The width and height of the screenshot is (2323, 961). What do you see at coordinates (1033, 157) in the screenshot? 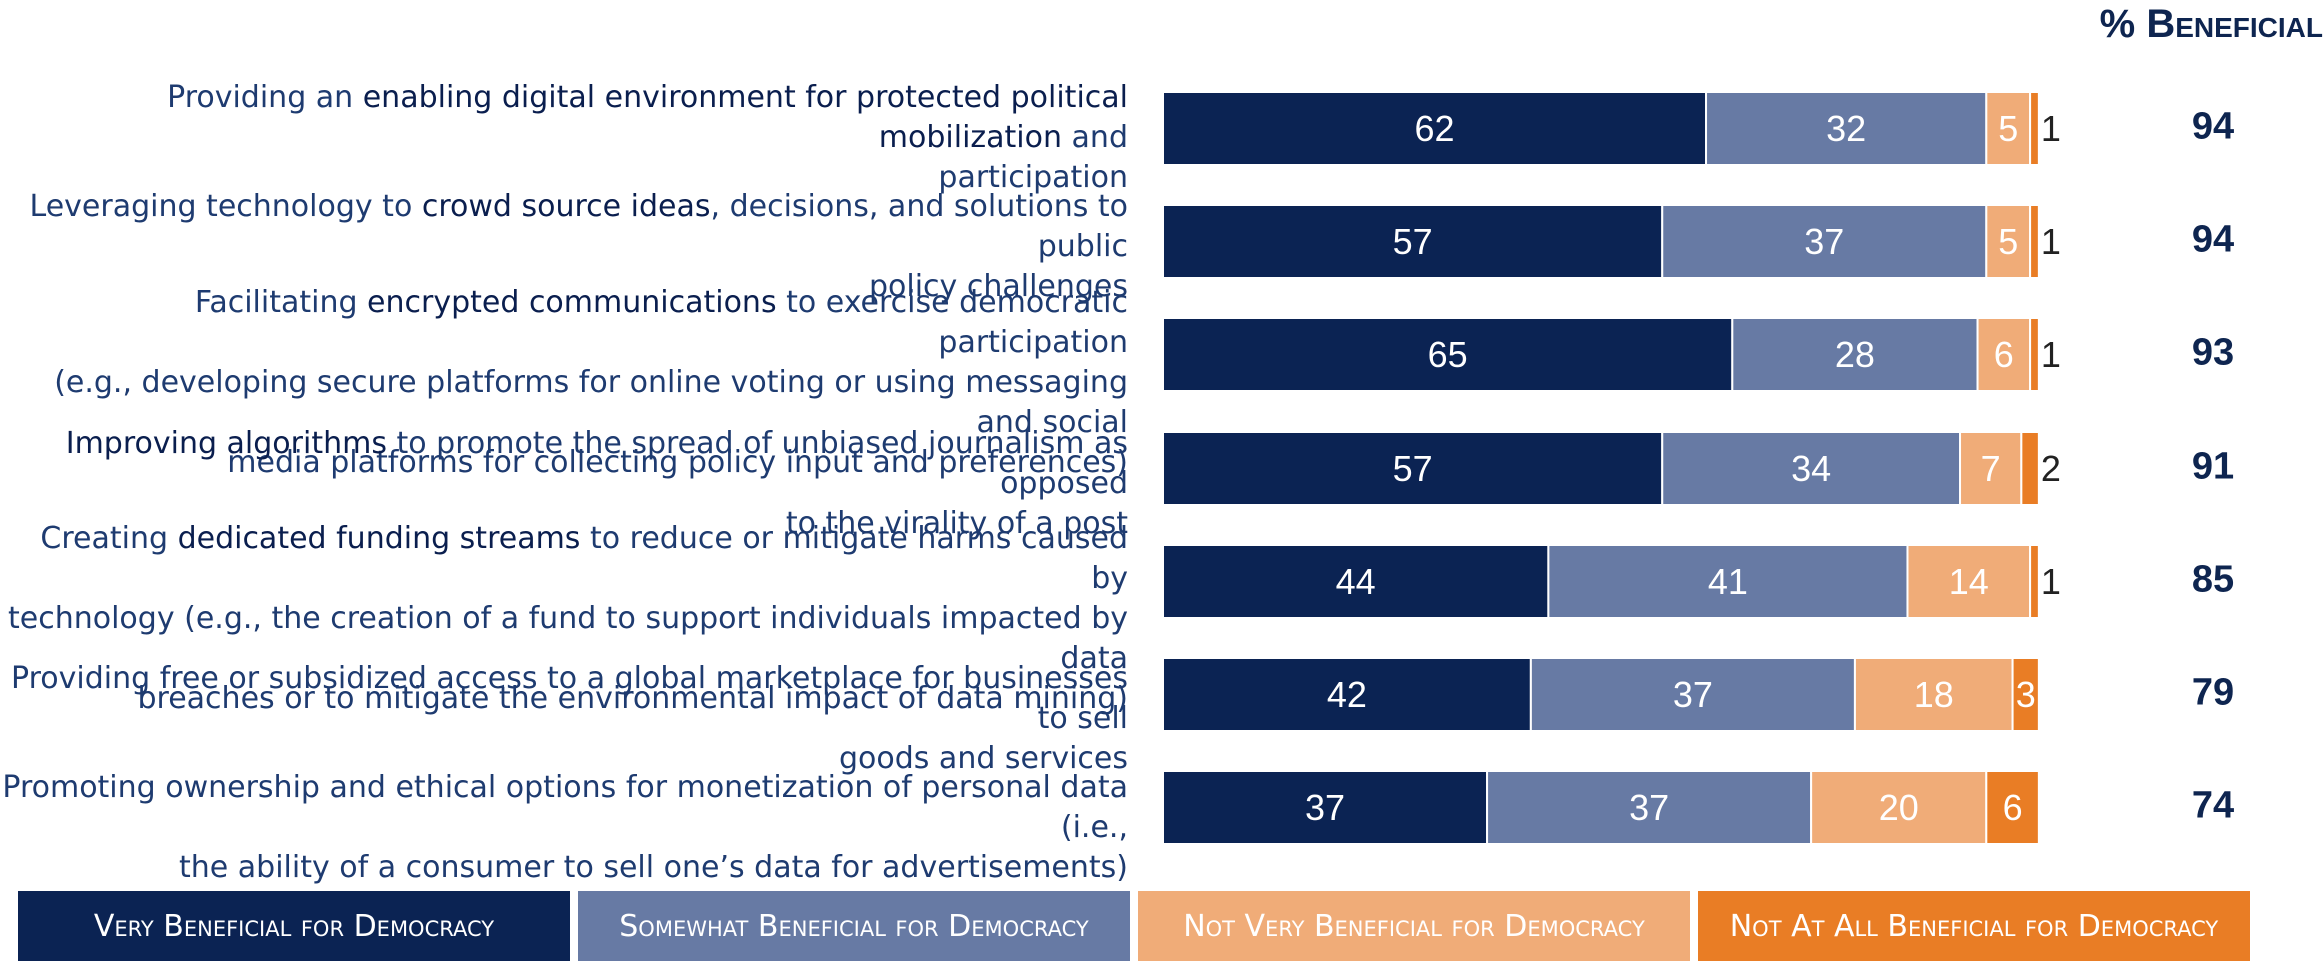
I see `category-label-text: and participation` at bounding box center [1033, 157].